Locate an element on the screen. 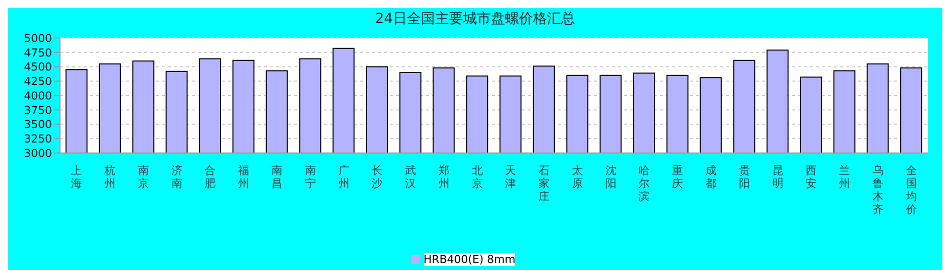  y-tick-label: 3750 is located at coordinates (38, 110).